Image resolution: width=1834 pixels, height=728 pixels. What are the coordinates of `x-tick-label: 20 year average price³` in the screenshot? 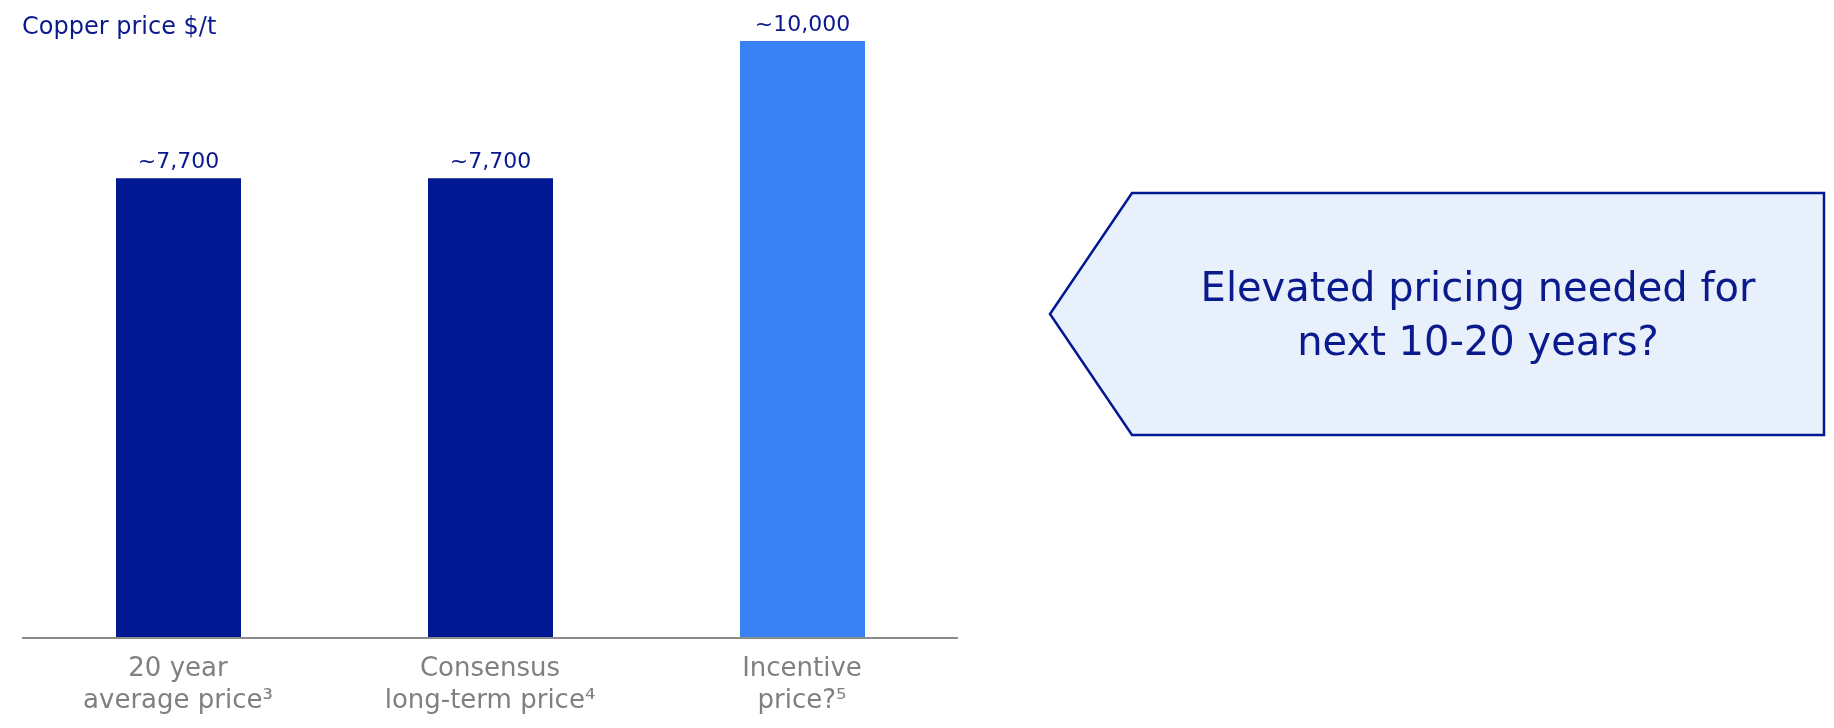 It's located at (178, 683).